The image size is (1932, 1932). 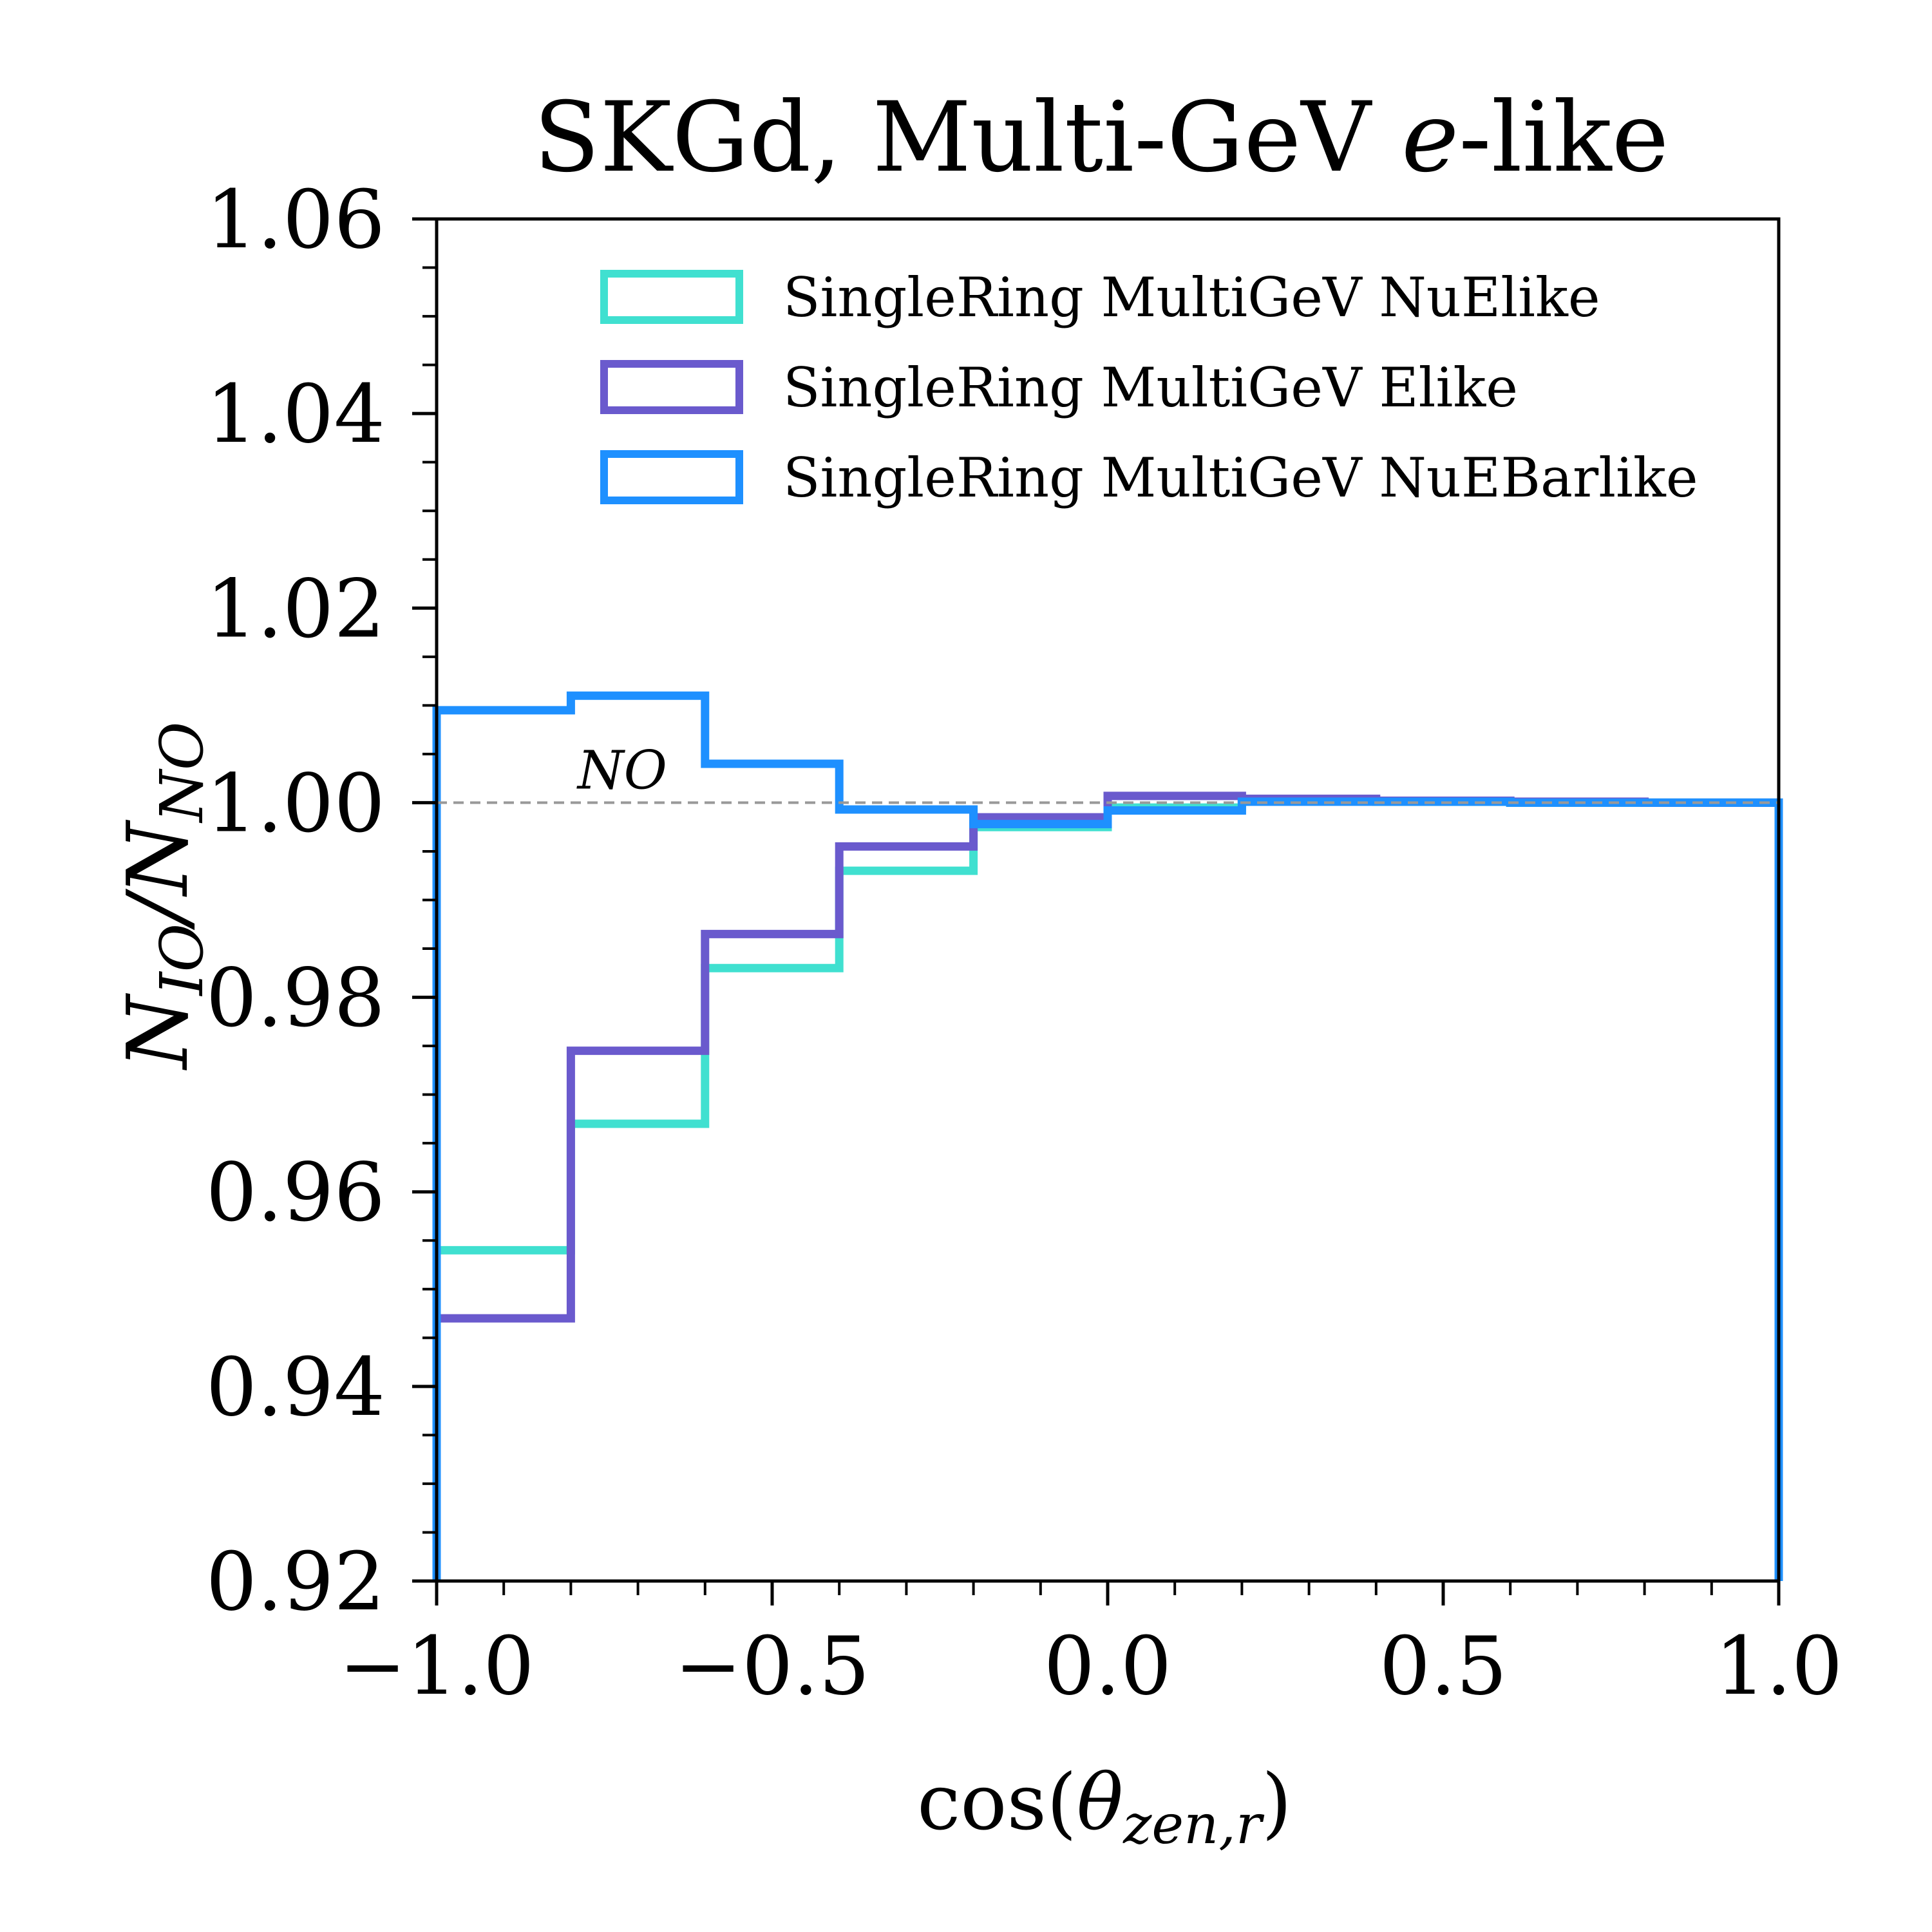 I want to click on y-tick-label: 0.94, so click(x=295, y=1387).